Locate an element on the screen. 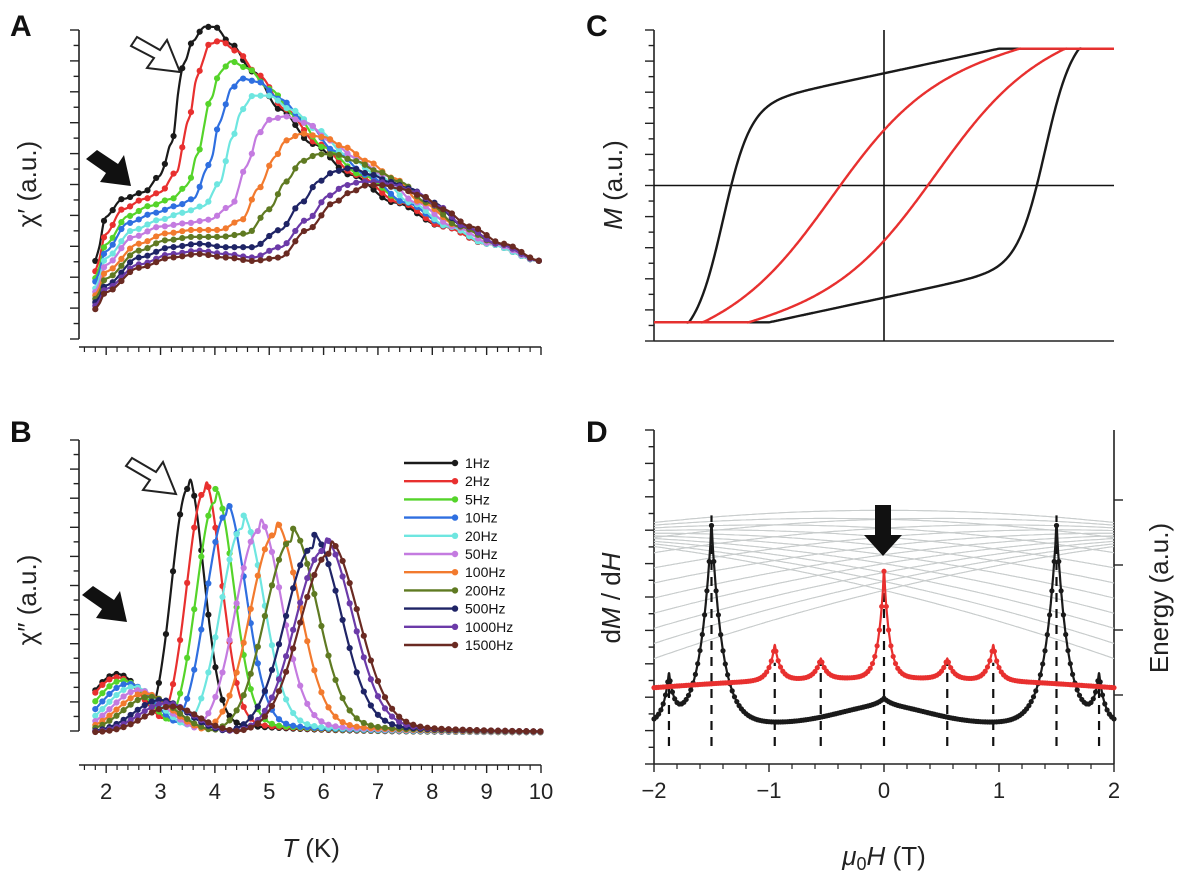  x-tick-label: 4 is located at coordinates (215, 791).